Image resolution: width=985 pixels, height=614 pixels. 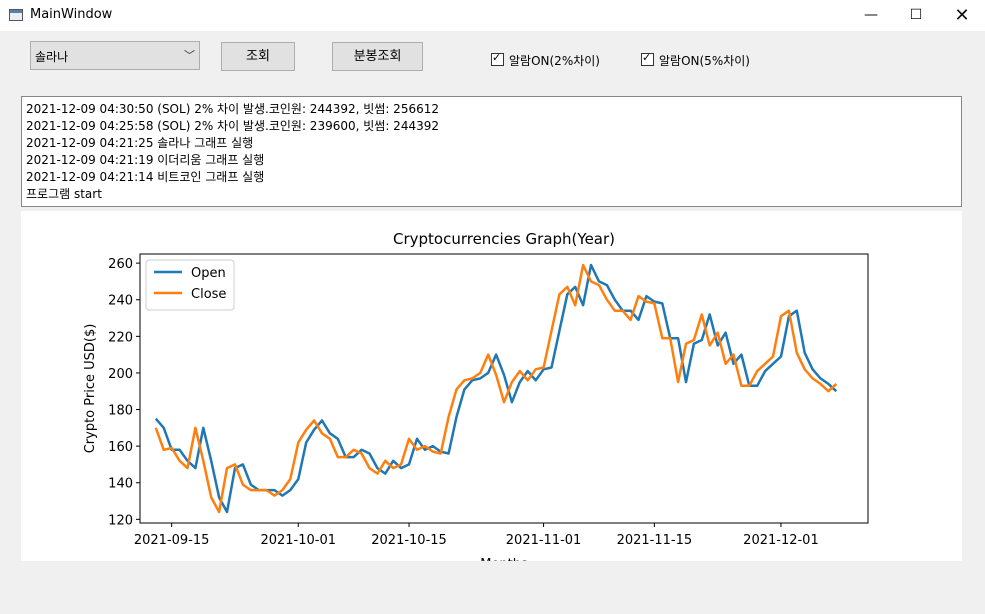 I want to click on window-title: MainWindow, so click(x=71, y=14).